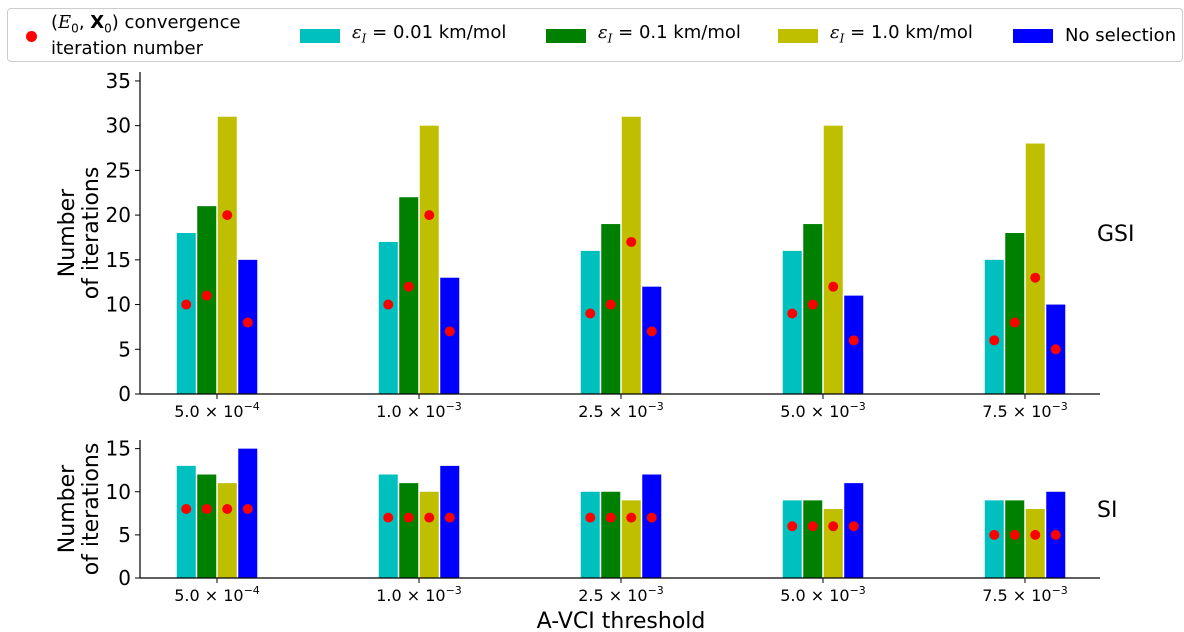 The height and width of the screenshot is (632, 1184). Describe the element at coordinates (124, 535) in the screenshot. I see `si-y-tick-label: 5` at that location.